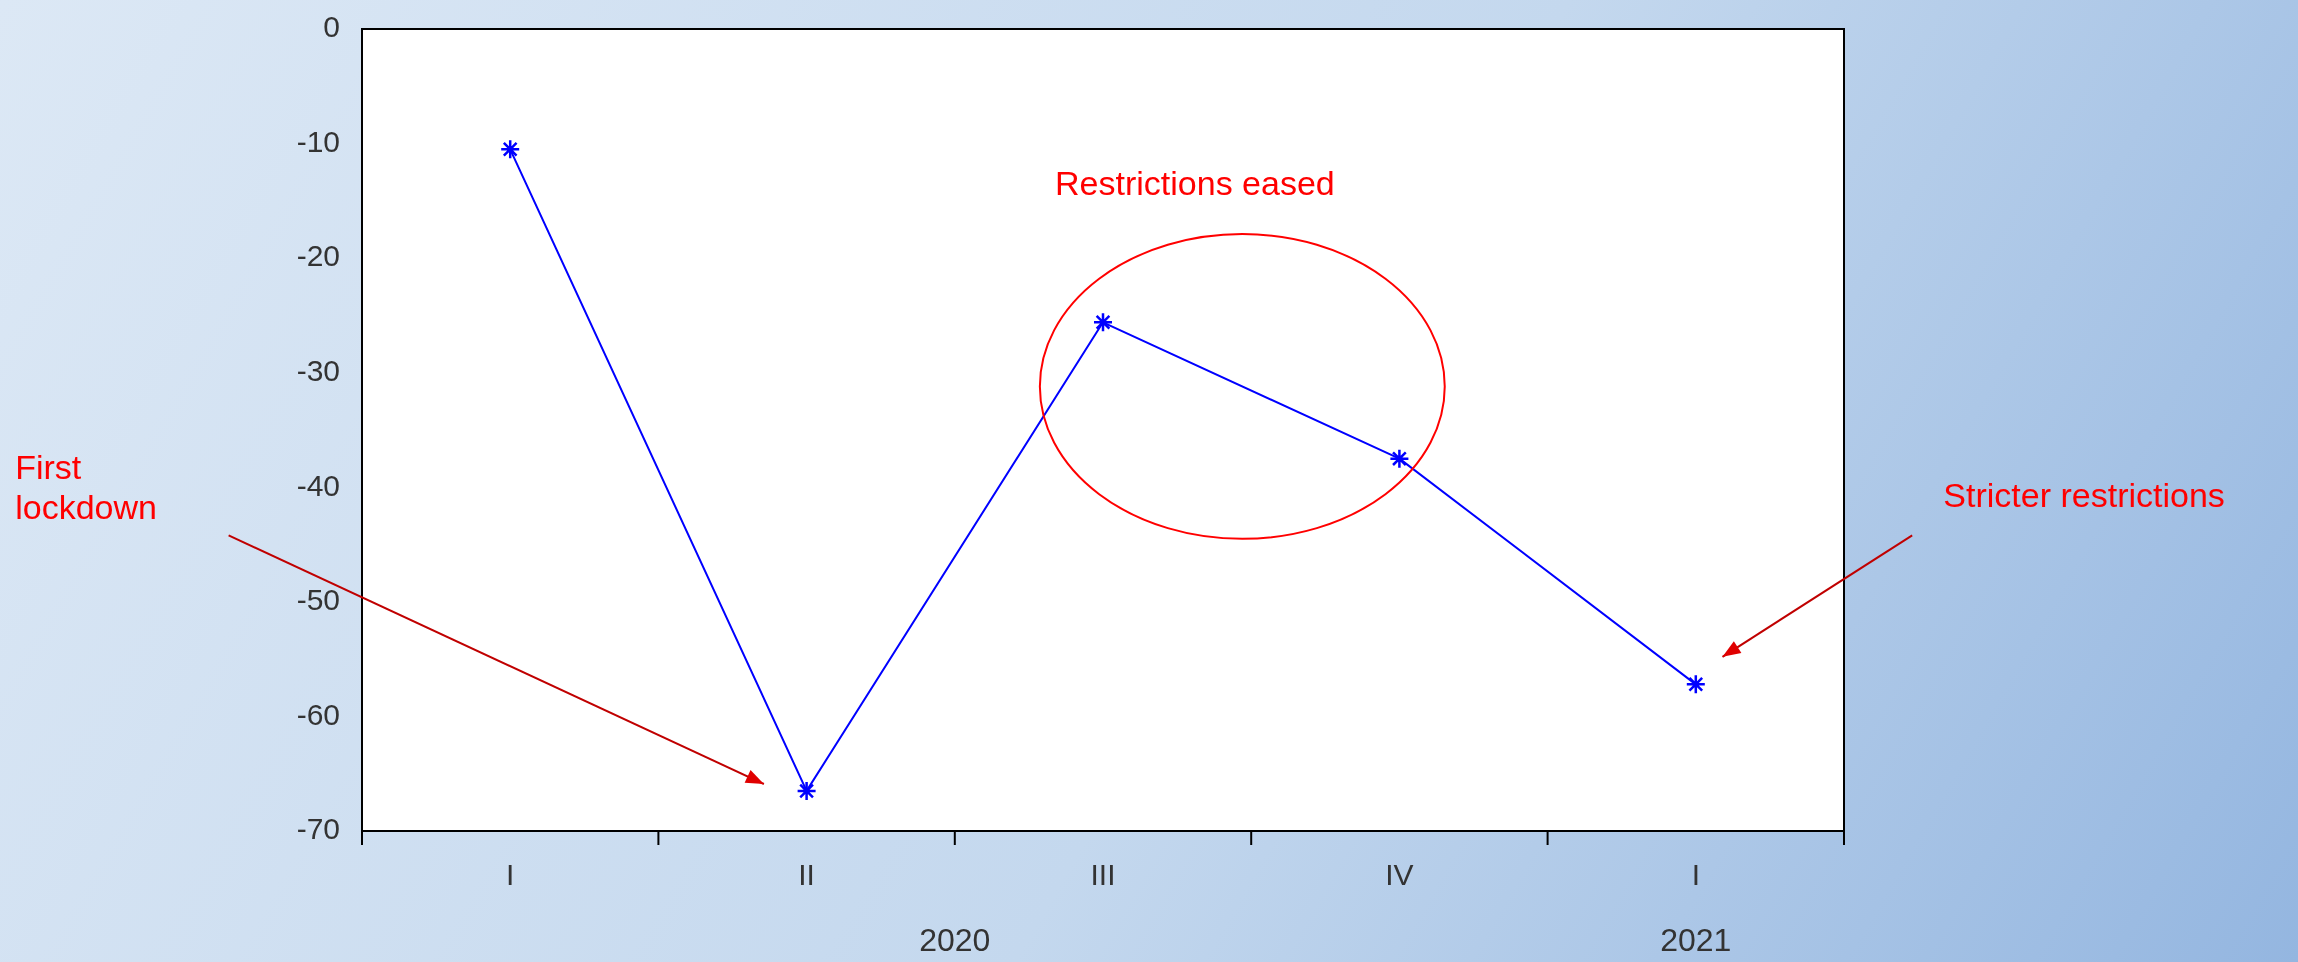 This screenshot has height=962, width=2298. I want to click on x-tick-label: III, so click(1103, 875).